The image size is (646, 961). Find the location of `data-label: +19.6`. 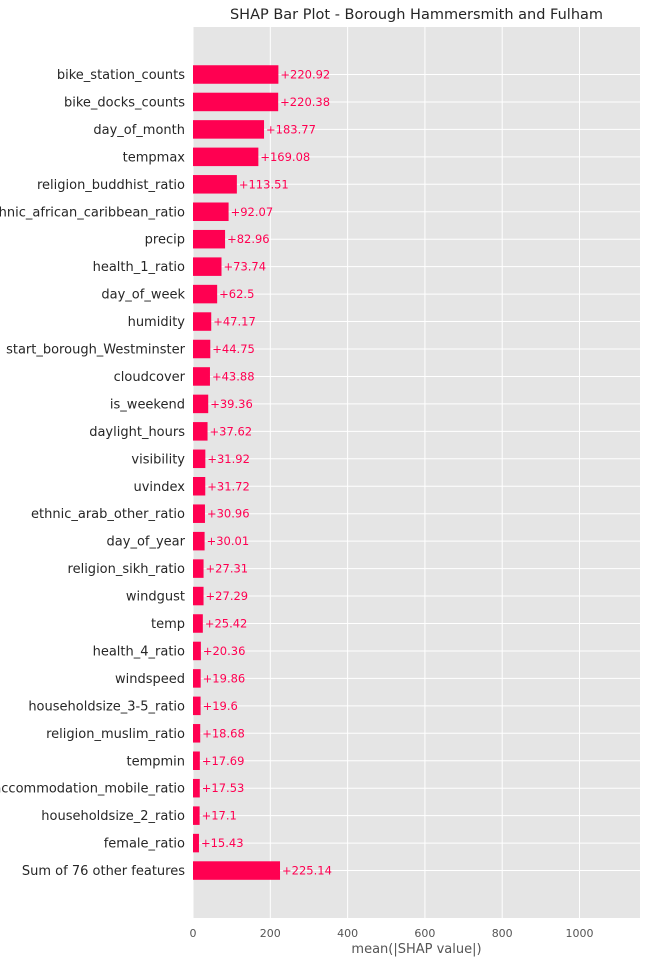

data-label: +19.6 is located at coordinates (220, 706).